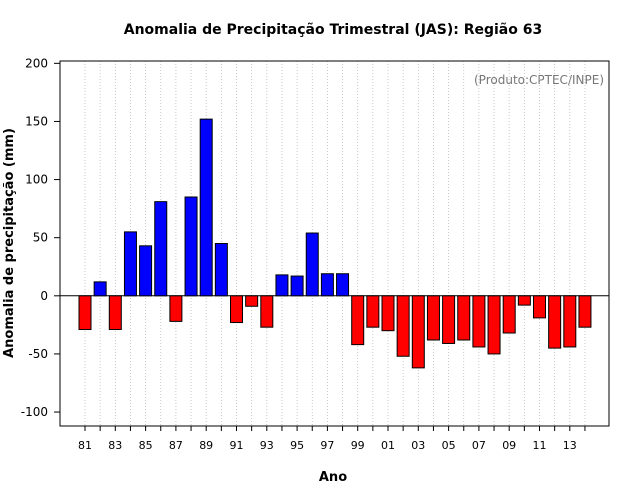 The height and width of the screenshot is (500, 640). Describe the element at coordinates (388, 313) in the screenshot. I see `bar-2001` at that location.